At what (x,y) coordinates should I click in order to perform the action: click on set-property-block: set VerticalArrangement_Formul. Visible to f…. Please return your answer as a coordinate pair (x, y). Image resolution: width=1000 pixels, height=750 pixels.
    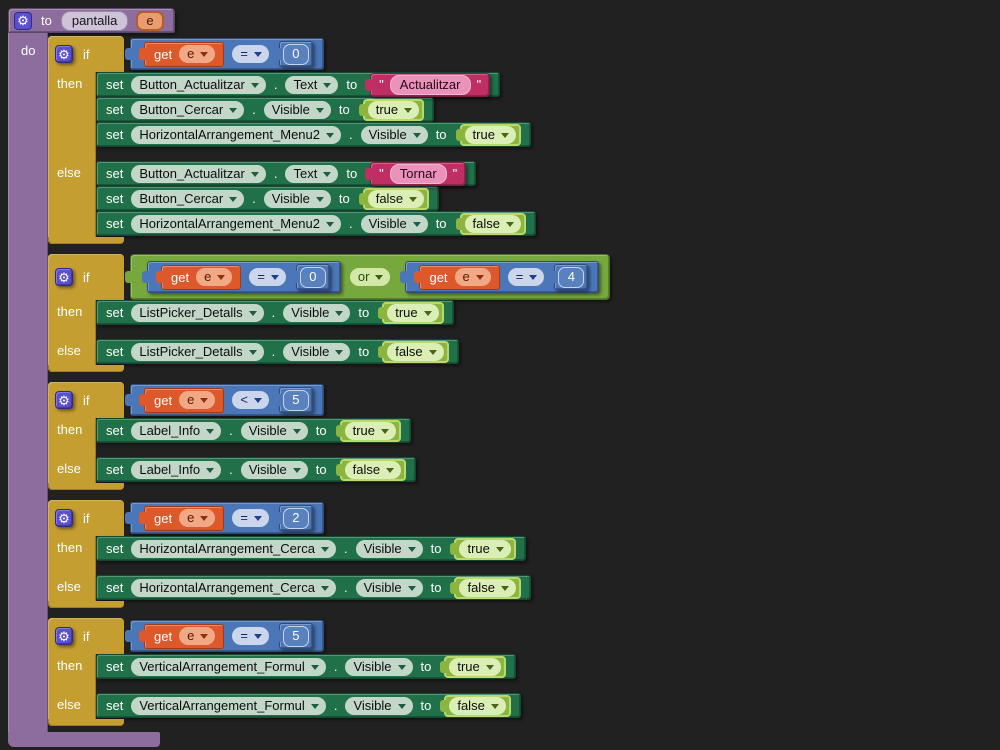
    Looking at the image, I should click on (308, 705).